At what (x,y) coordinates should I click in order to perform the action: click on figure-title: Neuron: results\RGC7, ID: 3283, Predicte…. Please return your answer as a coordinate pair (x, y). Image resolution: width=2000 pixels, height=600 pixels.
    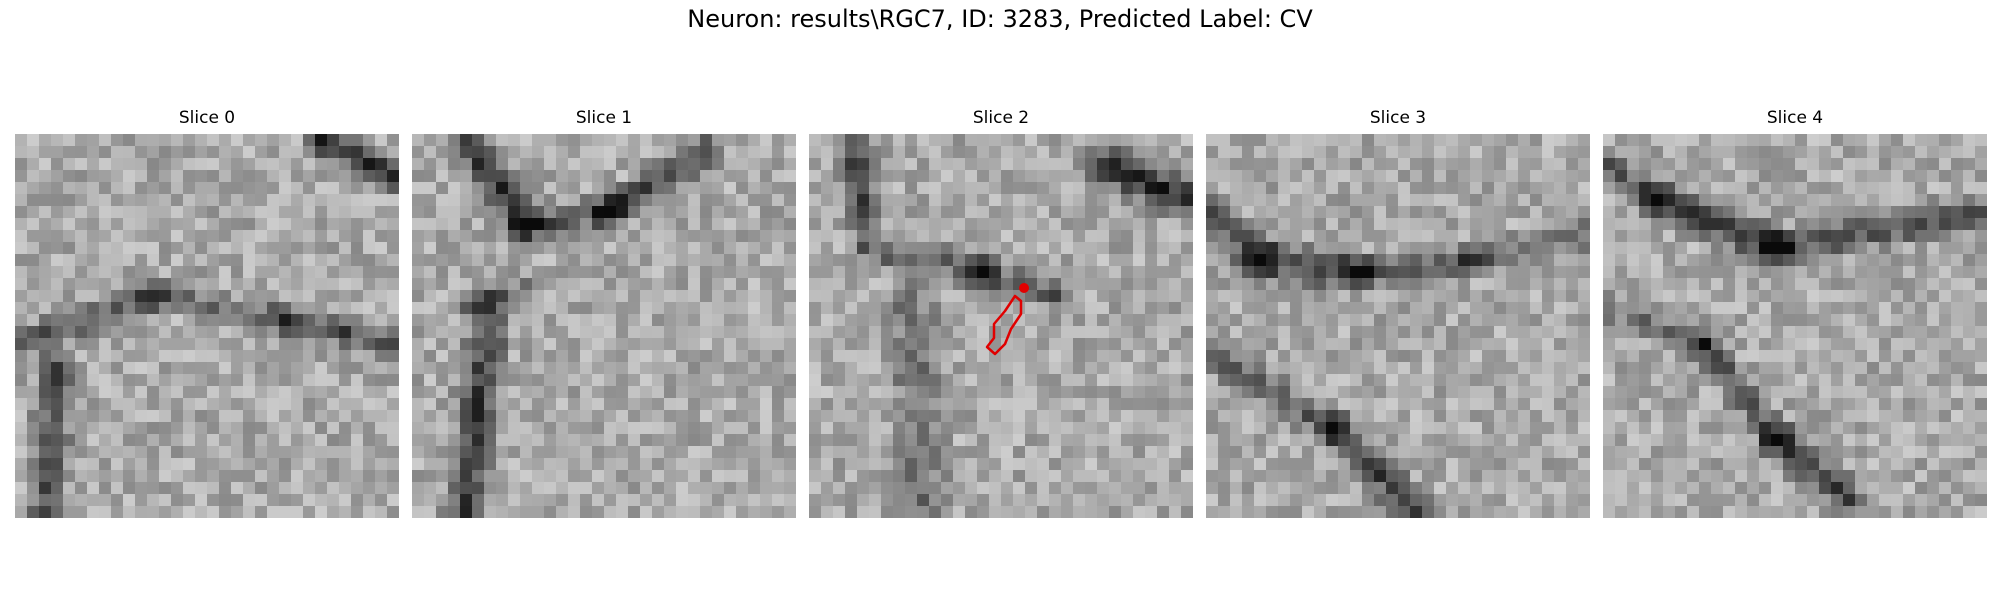
    Looking at the image, I should click on (1000, 19).